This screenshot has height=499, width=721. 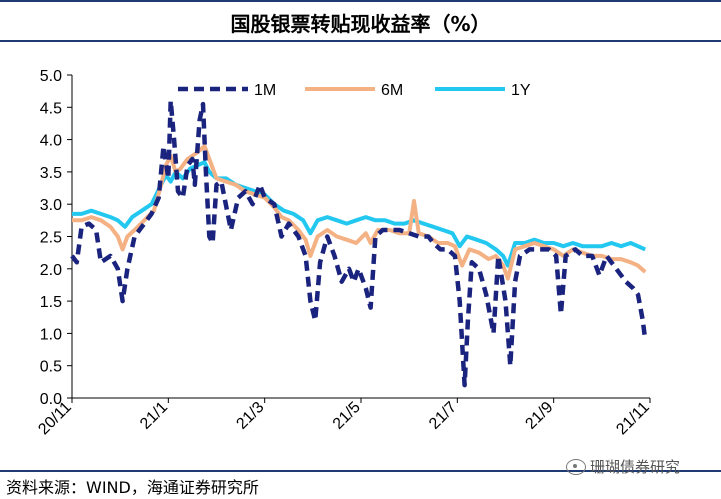 I want to click on y-tick-label: 2.5, so click(x=51, y=238).